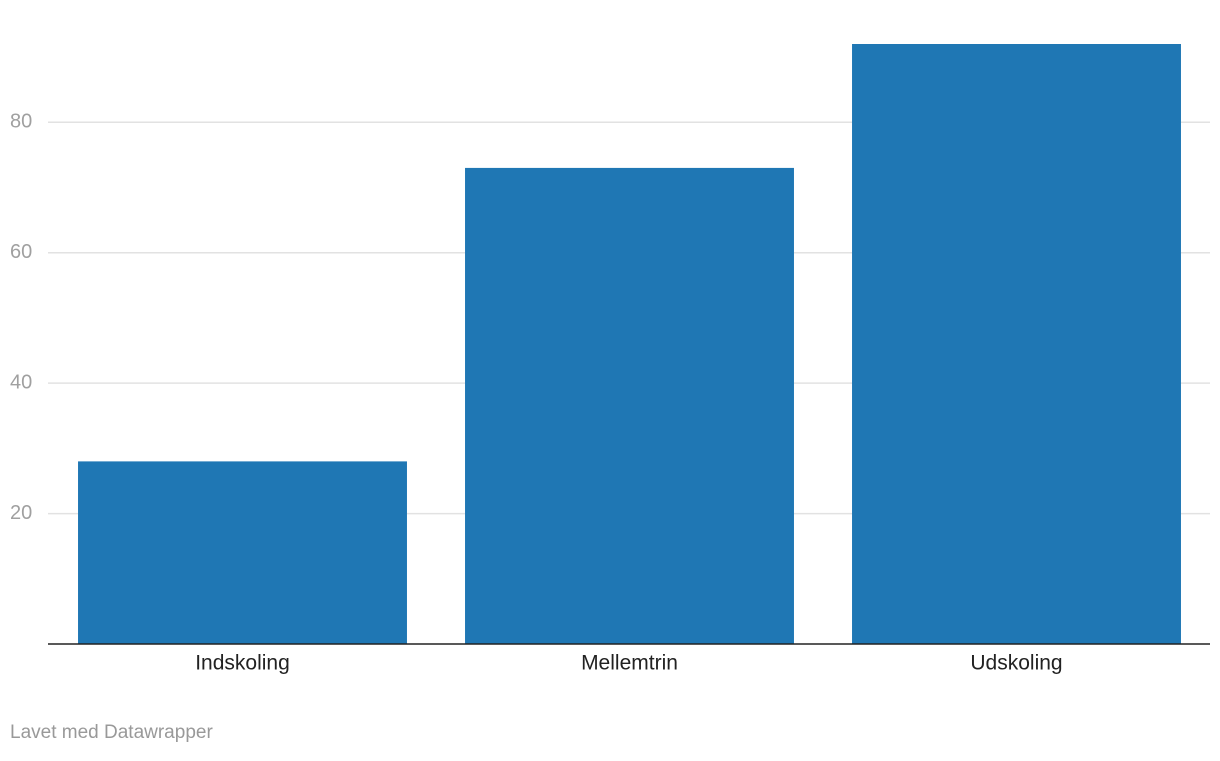  I want to click on credit: Lavet med Datawrapper, so click(111, 732).